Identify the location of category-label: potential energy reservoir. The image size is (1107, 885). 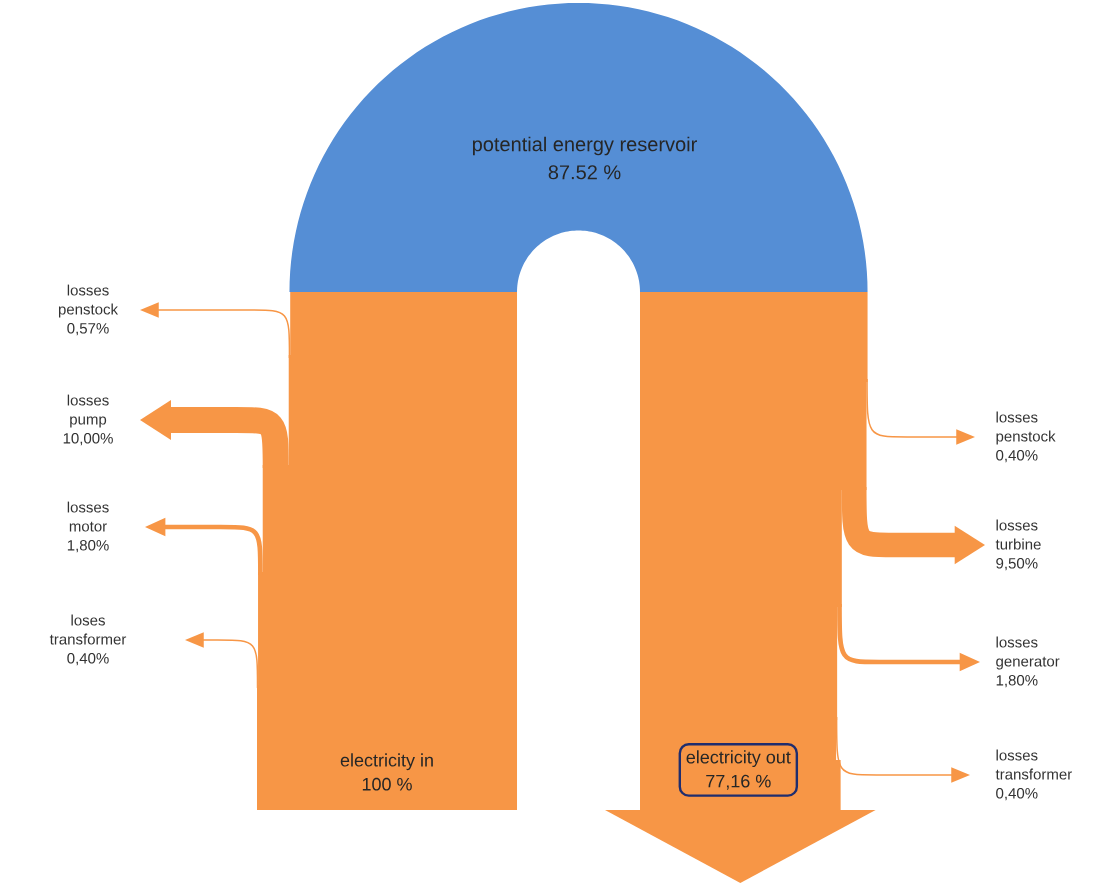
(584, 146).